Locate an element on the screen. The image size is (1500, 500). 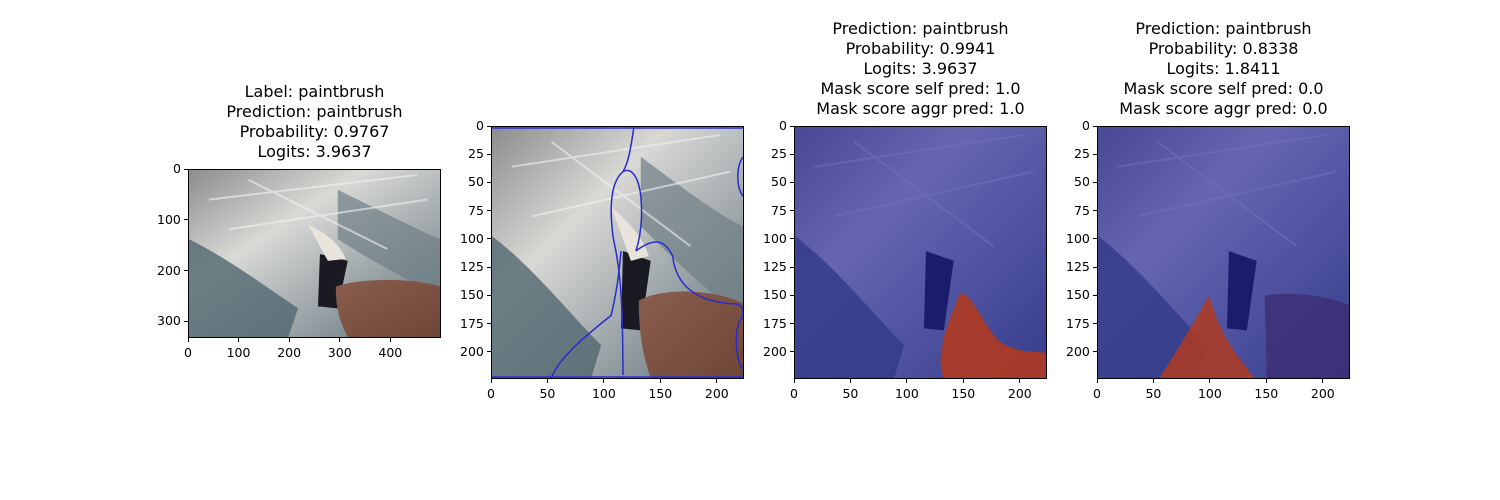
title-line-probability: Probability: 0.9941 is located at coordinates (920, 48).